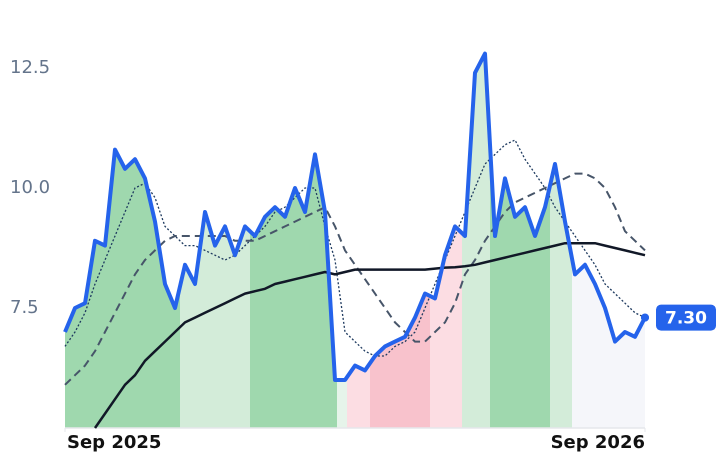  What do you see at coordinates (645, 317) in the screenshot?
I see `last-dot` at bounding box center [645, 317].